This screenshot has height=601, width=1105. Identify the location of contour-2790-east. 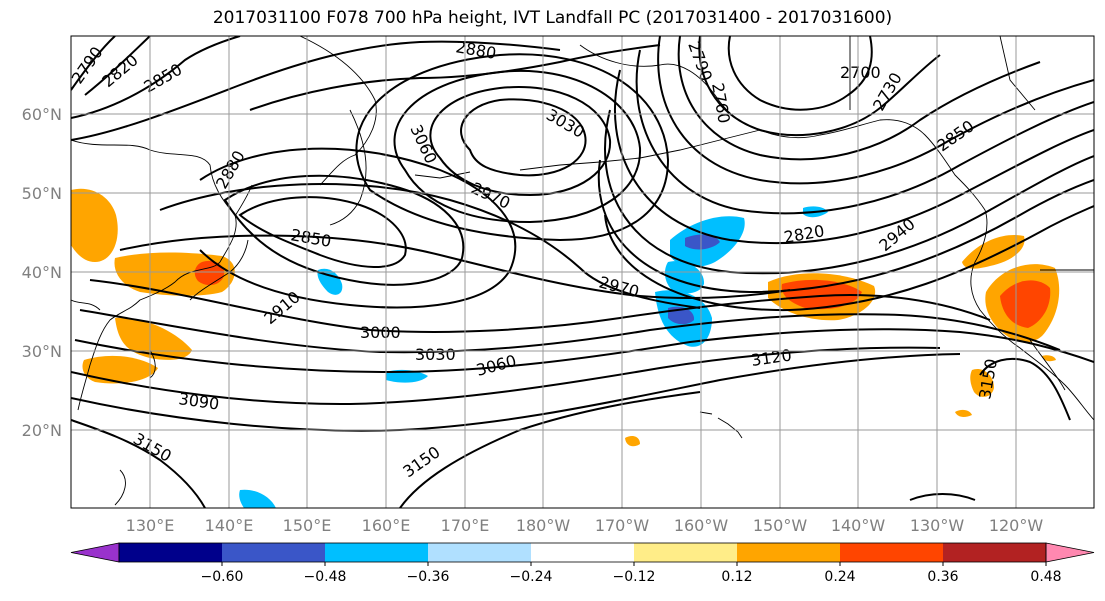
(875, 110).